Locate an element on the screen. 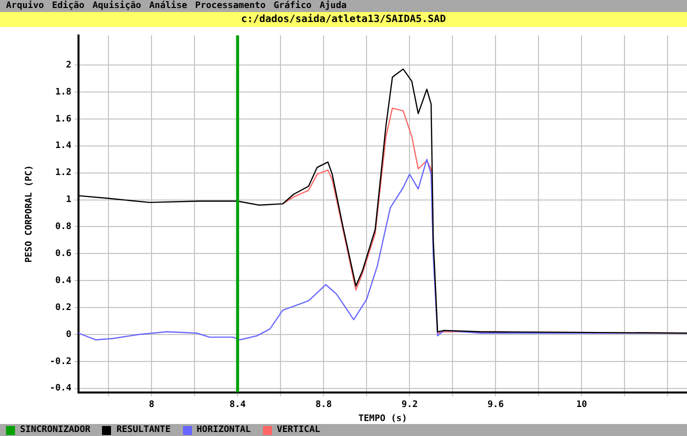 This screenshot has width=687, height=436. text: Gráfico is located at coordinates (293, 6).